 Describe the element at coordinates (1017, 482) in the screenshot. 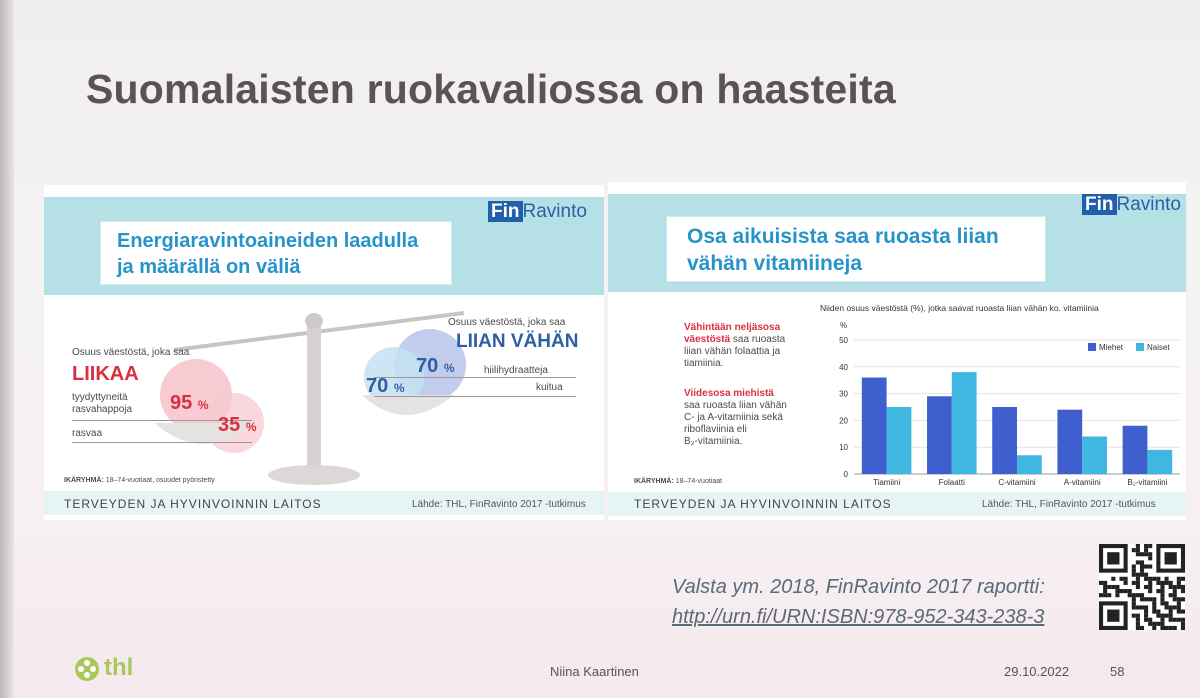

I see `x-tick-label: C-vitamiini` at that location.